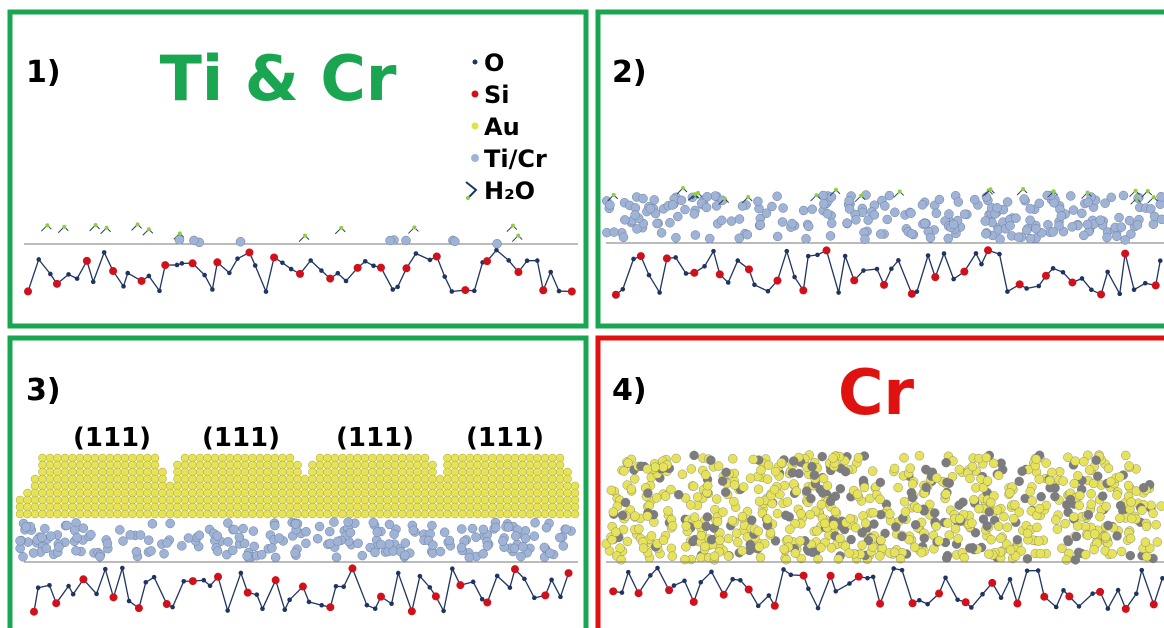 This screenshot has height=628, width=1164. I want to click on panel-label: 2), so click(629, 72).